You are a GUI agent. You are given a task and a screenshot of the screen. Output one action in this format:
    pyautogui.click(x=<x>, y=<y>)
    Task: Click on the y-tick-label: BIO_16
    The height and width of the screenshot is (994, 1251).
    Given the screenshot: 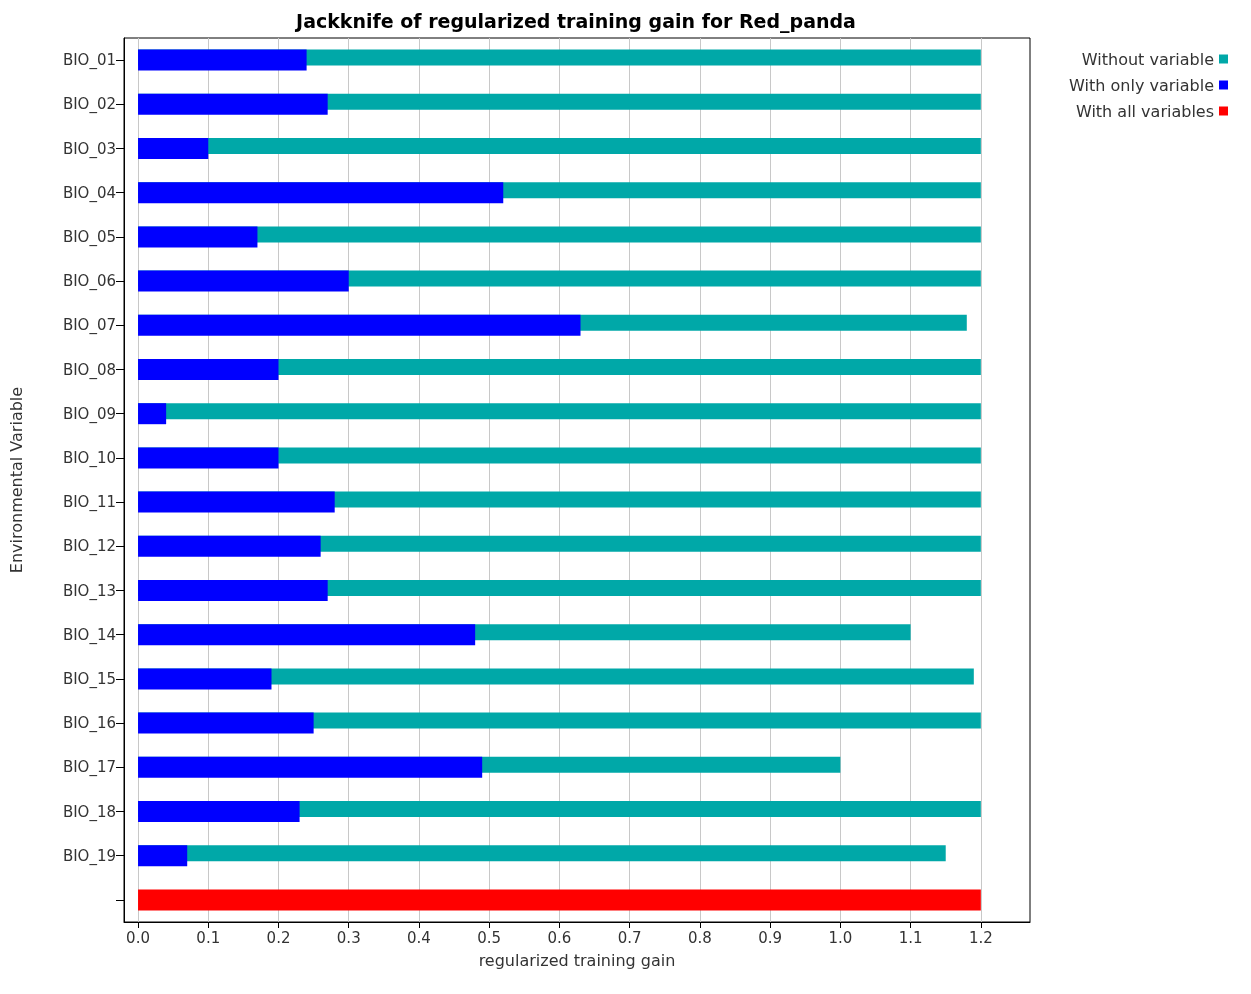 What is the action you would take?
    pyautogui.click(x=89, y=724)
    